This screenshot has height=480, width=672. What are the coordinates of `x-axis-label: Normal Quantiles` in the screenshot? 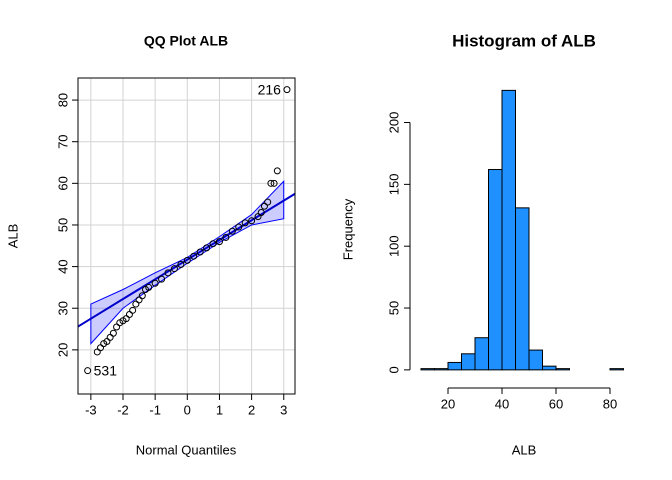 It's located at (186, 449).